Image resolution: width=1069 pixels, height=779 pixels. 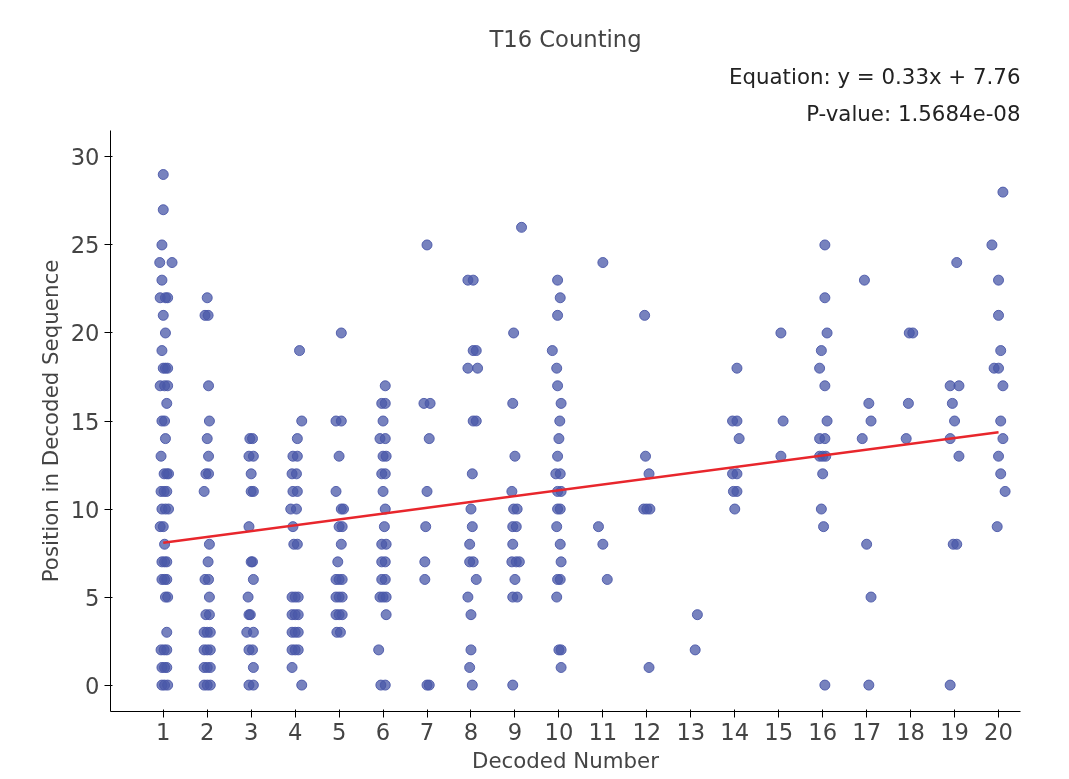 I want to click on x-tick-label: 17, so click(x=867, y=731).